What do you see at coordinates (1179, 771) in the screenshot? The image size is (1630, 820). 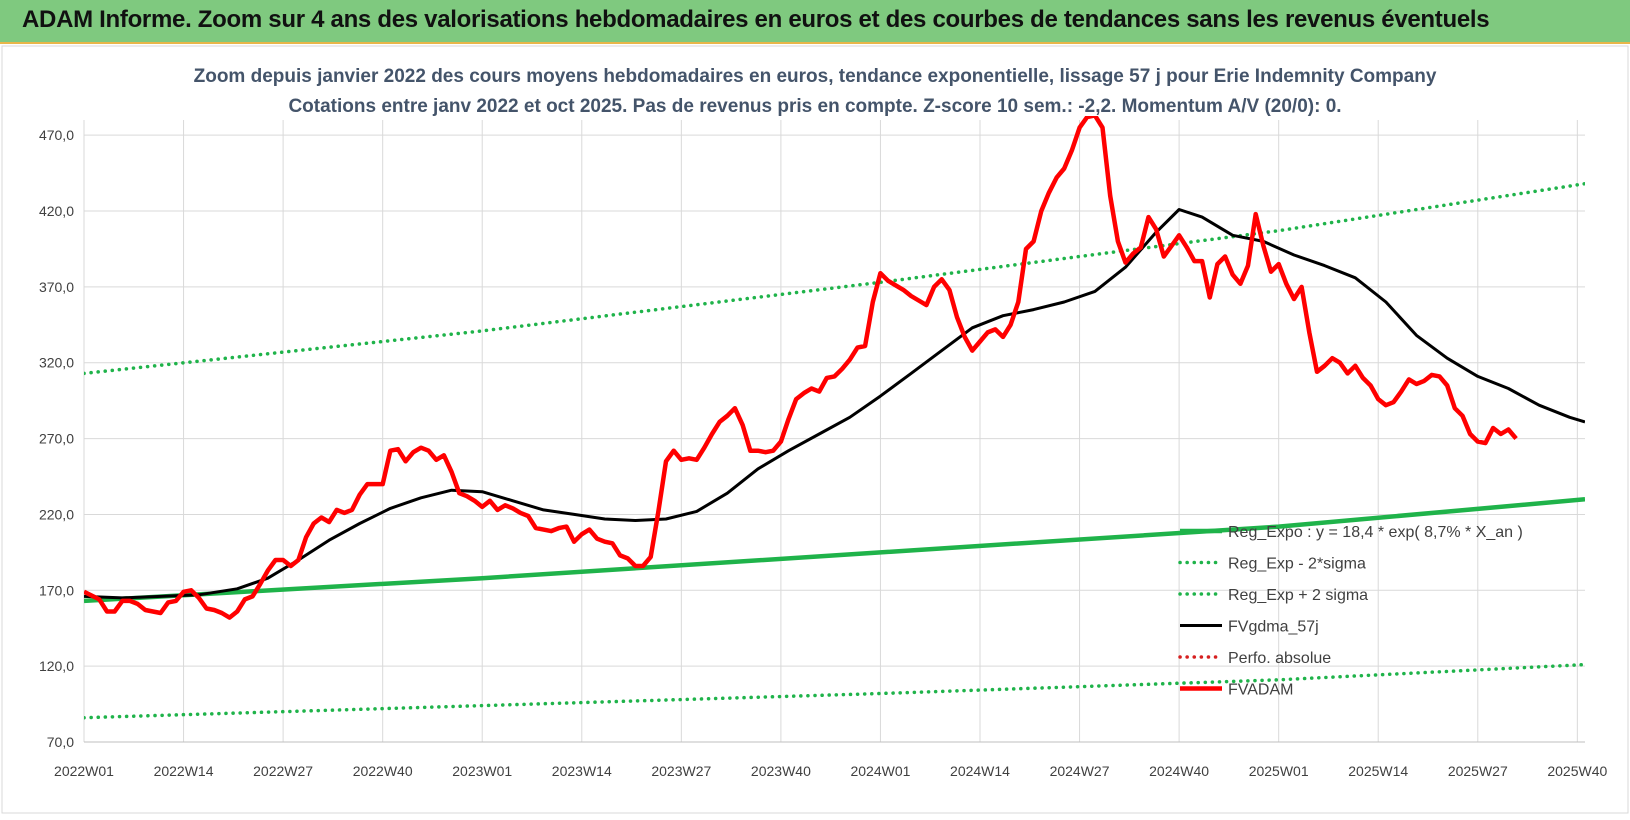 I see `x-tick-label: 2024W40` at bounding box center [1179, 771].